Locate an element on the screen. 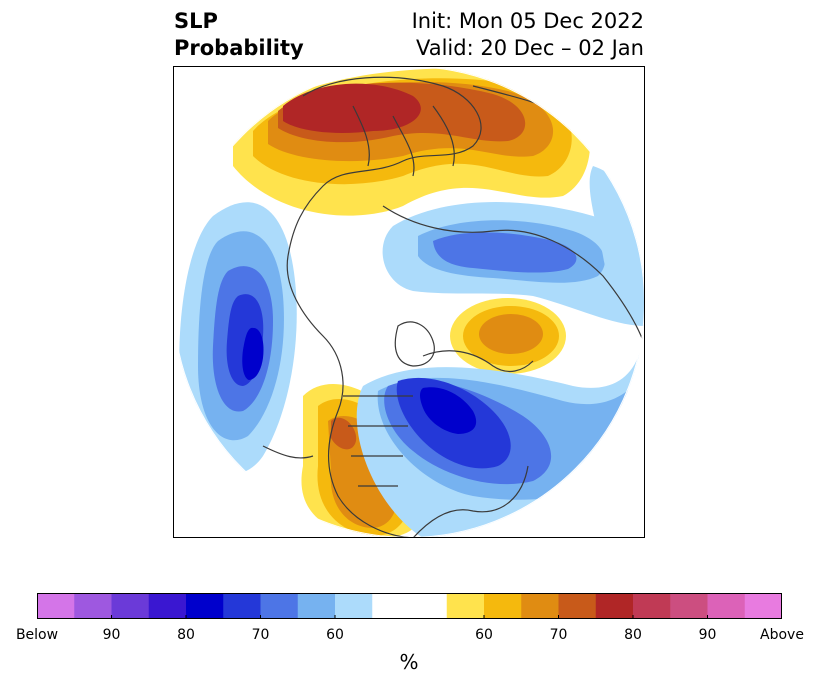  colorbar-frame is located at coordinates (409, 606).